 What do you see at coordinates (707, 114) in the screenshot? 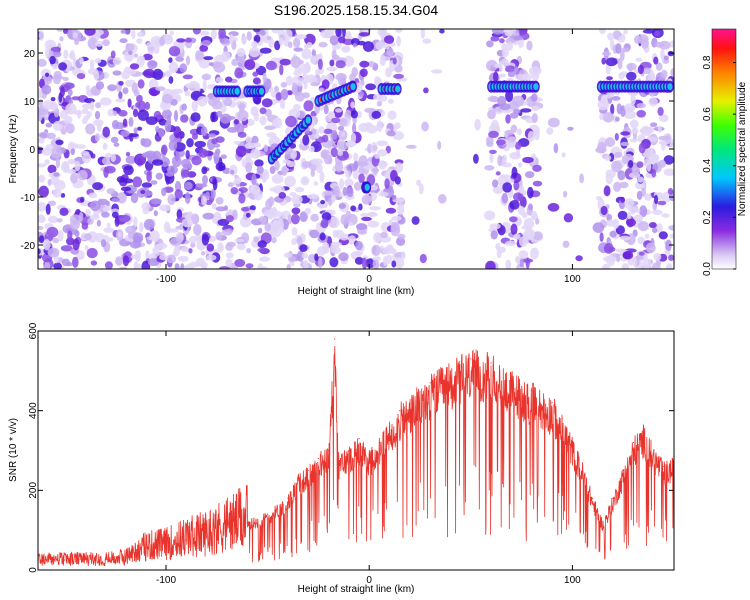
I see `colorbar-tick-label: 0.6` at bounding box center [707, 114].